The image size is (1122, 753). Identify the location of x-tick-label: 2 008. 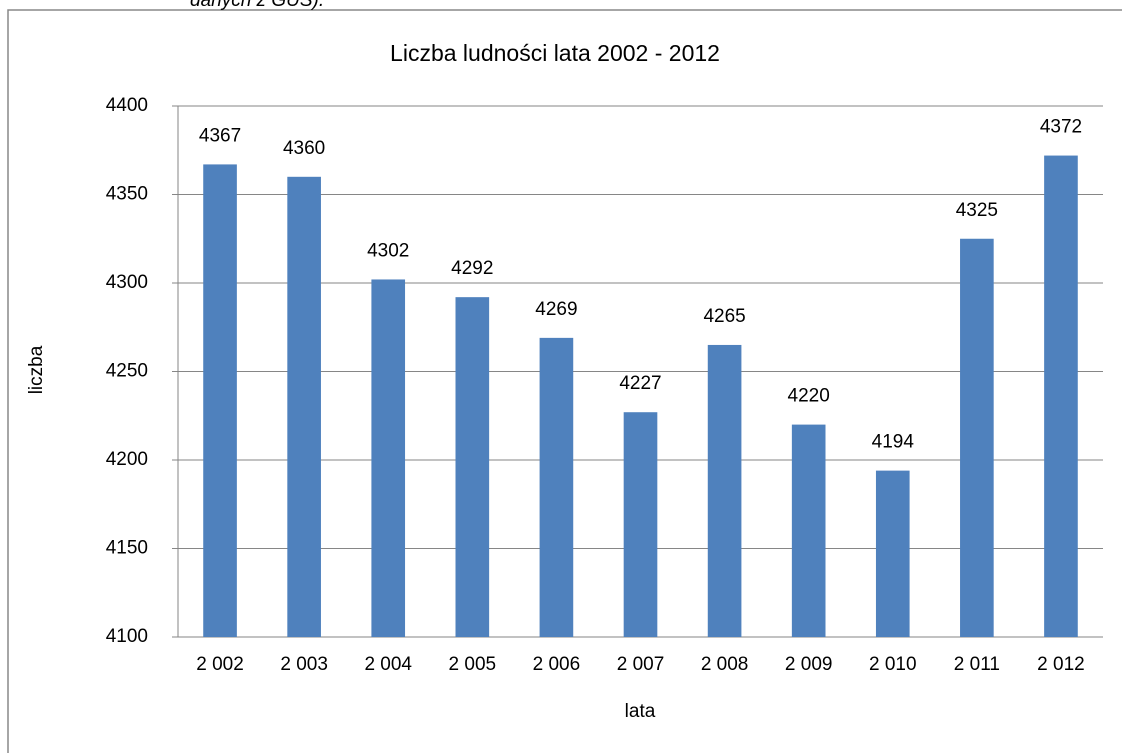
(725, 664).